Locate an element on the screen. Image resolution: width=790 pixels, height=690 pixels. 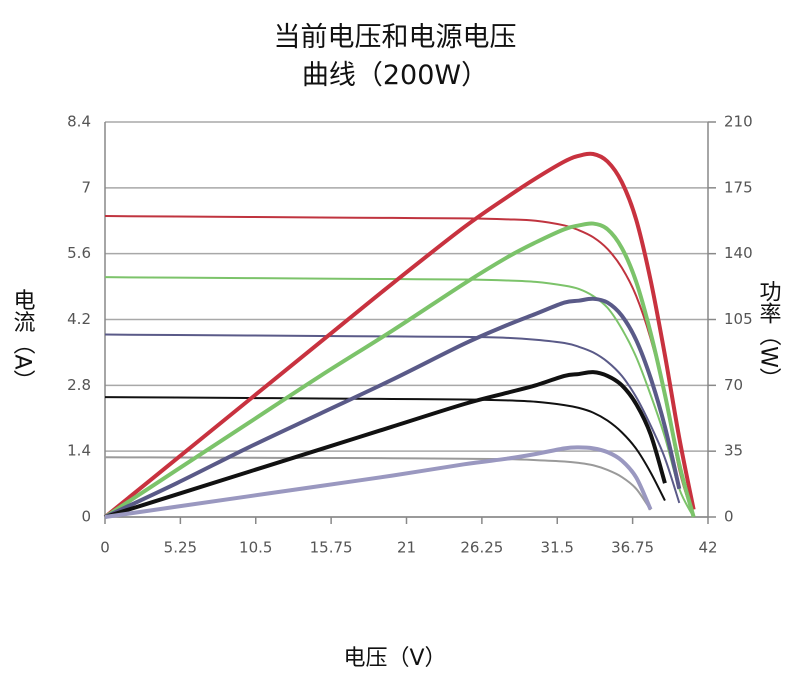
x-tick-label: 10.5 is located at coordinates (255, 548).